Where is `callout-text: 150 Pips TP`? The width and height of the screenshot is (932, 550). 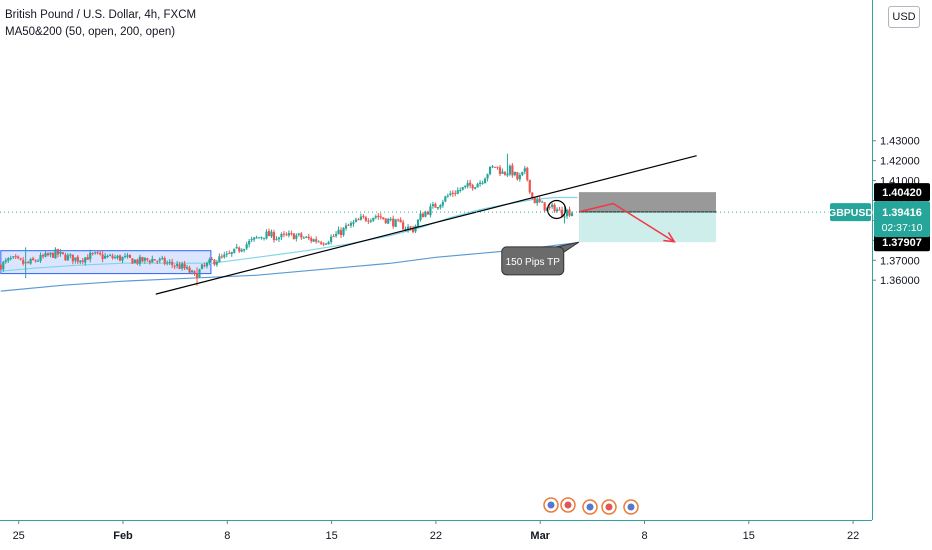 callout-text: 150 Pips TP is located at coordinates (533, 262).